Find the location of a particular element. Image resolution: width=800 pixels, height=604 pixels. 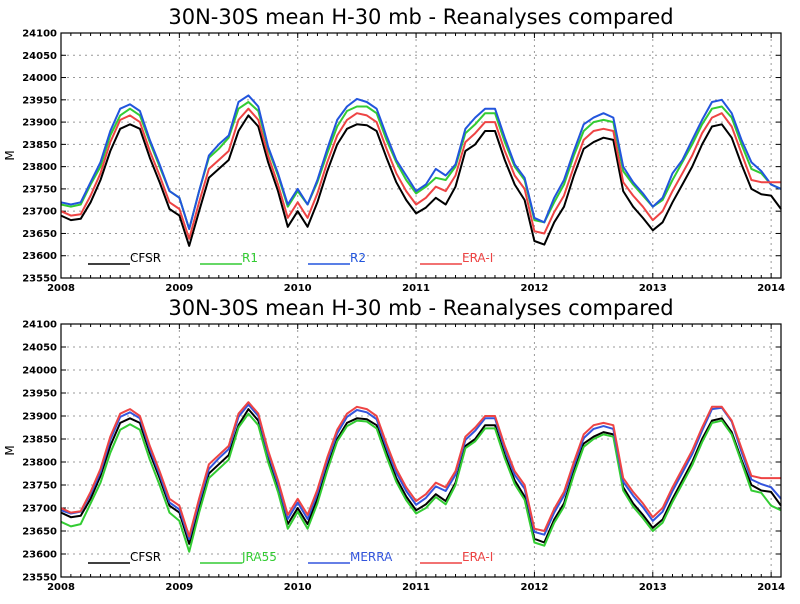

legend-label: JRA55 is located at coordinates (259, 557).